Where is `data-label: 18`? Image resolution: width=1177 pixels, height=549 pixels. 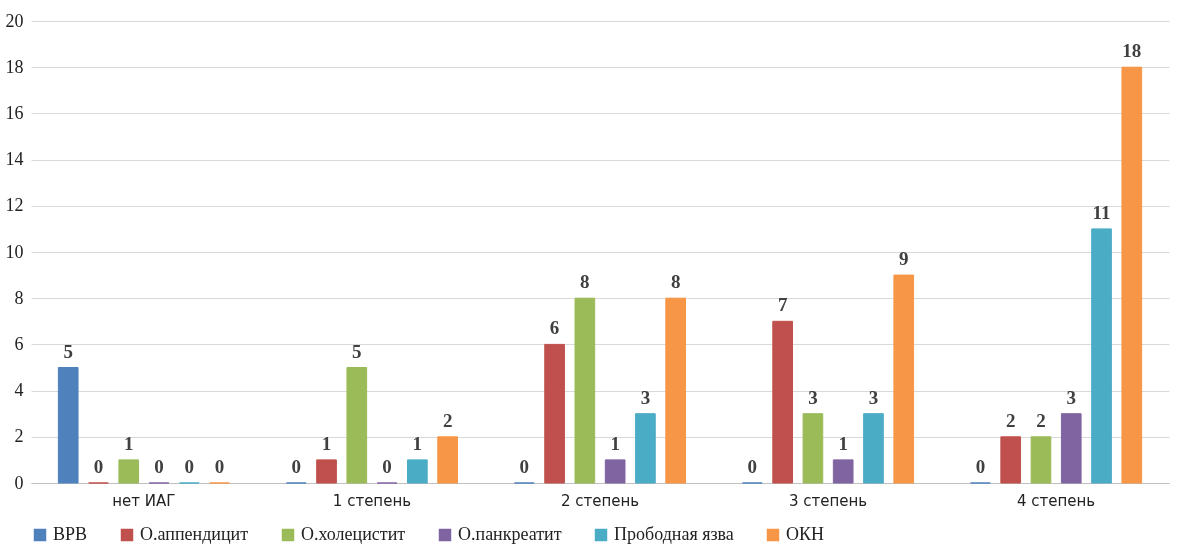 data-label: 18 is located at coordinates (1132, 51).